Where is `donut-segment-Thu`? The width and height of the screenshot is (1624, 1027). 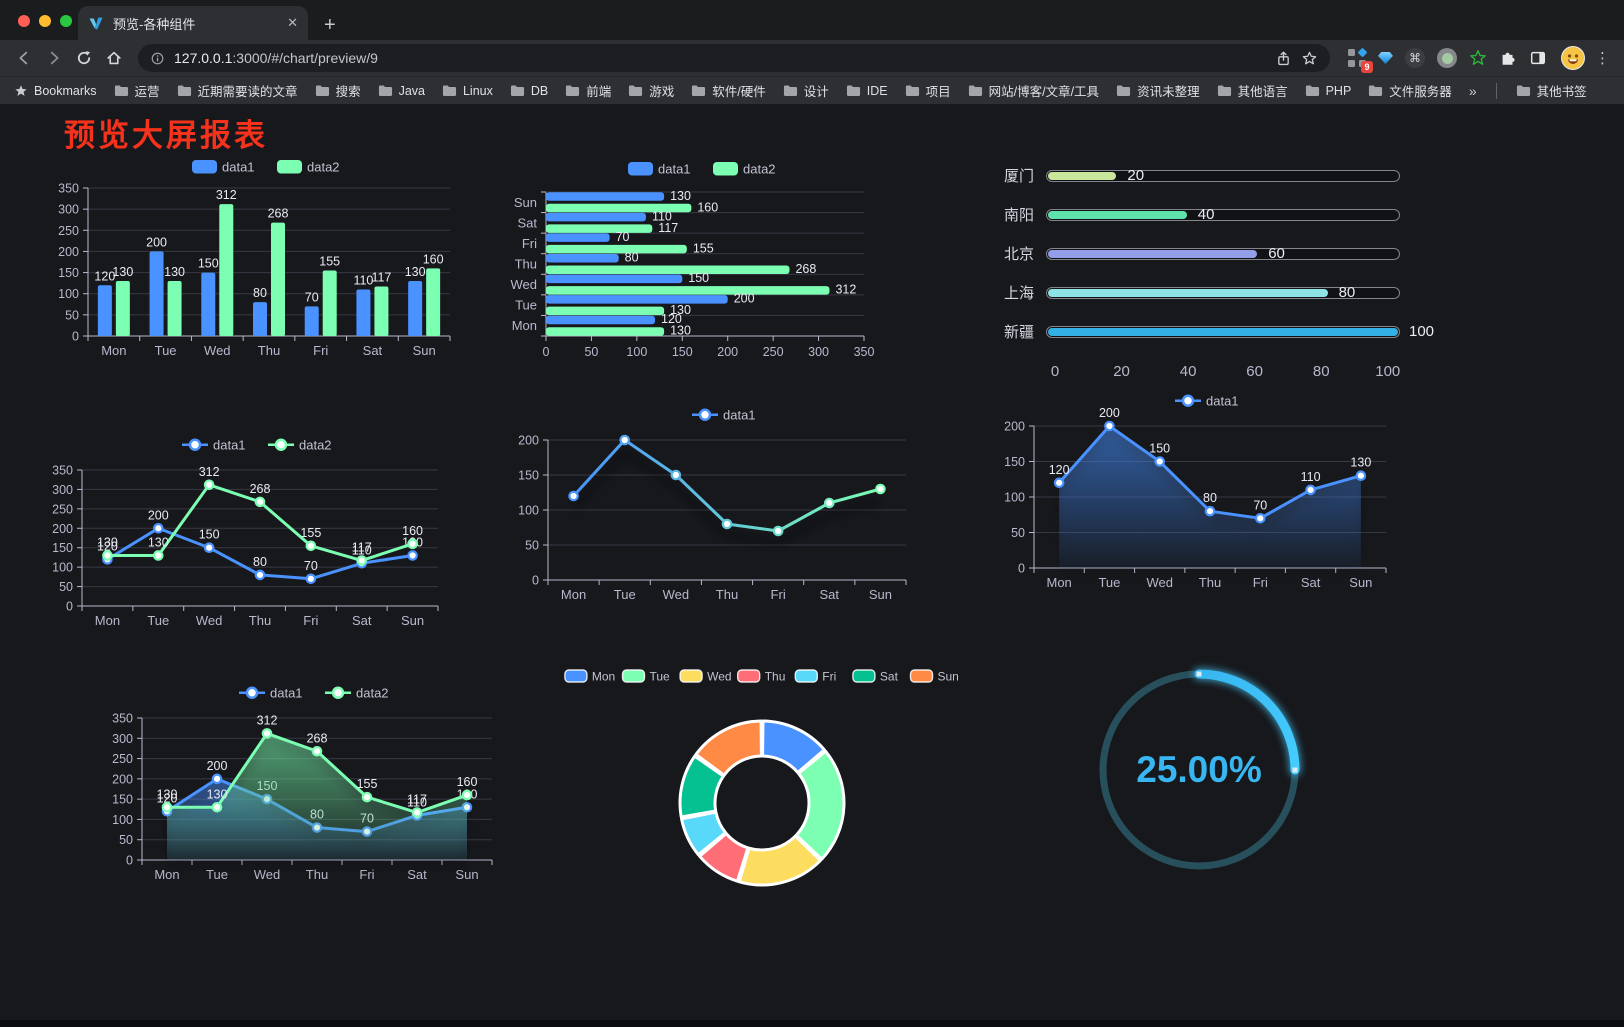 donut-segment-Thu is located at coordinates (724, 857).